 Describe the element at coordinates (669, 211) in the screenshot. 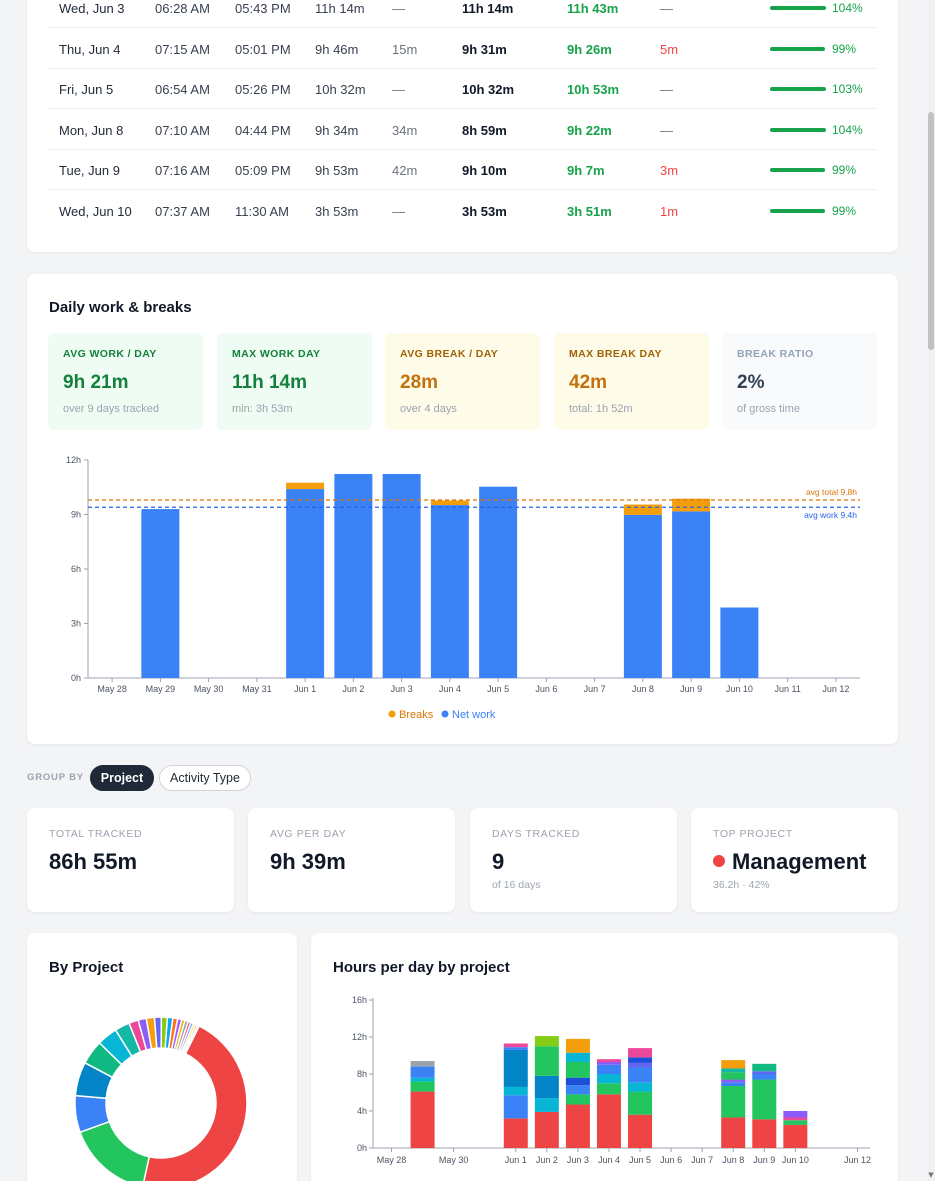

I see `row-over: 1m` at that location.